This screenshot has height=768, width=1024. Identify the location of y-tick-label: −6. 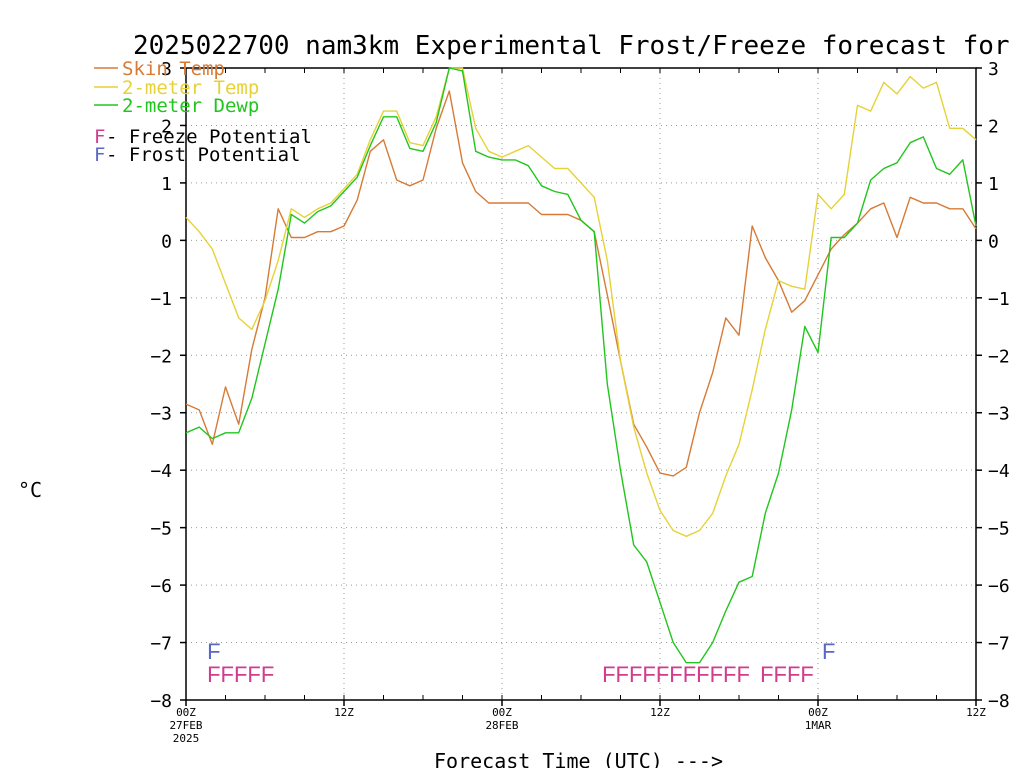
(161, 586).